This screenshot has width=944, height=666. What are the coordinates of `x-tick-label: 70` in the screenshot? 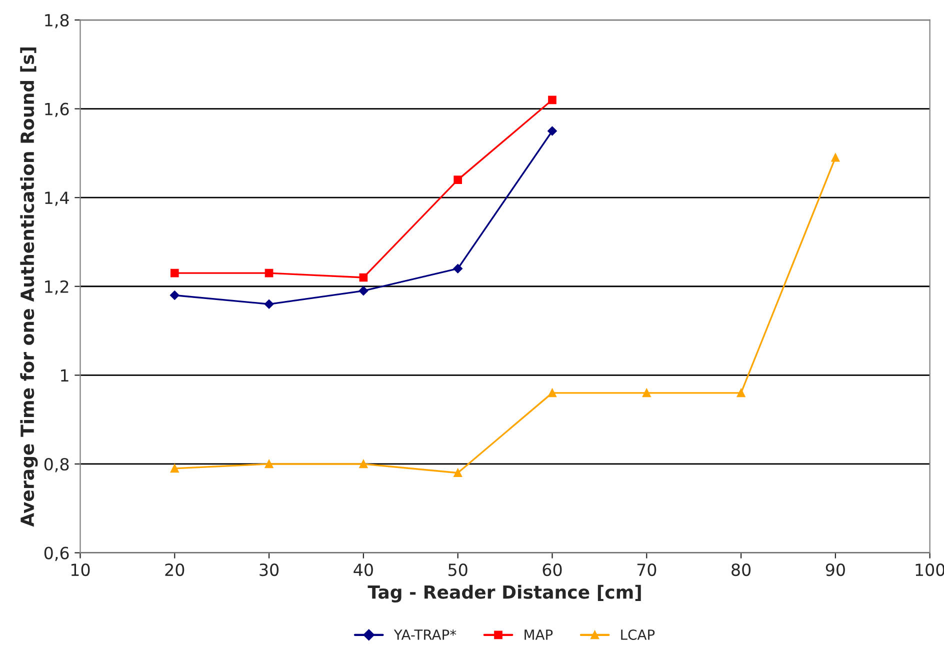 It's located at (646, 569).